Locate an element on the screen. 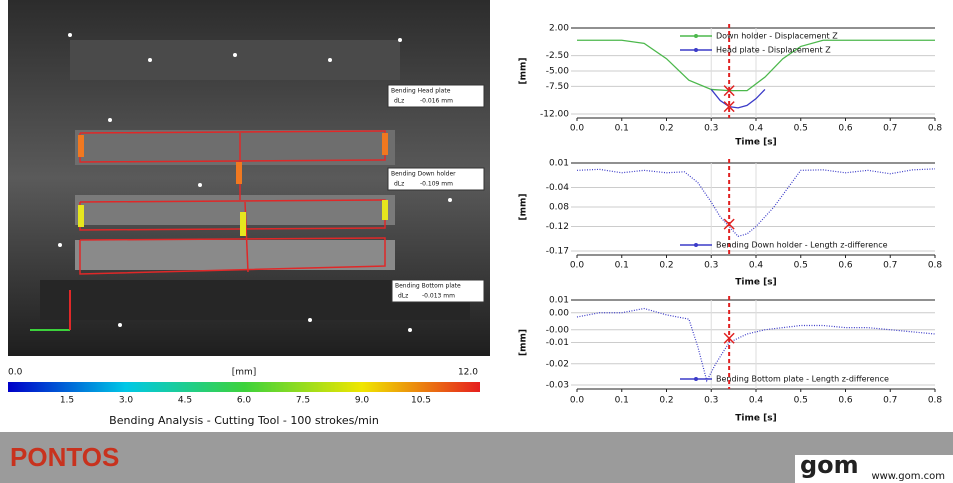  colorbar-tick-label: 9.0 is located at coordinates (362, 401).